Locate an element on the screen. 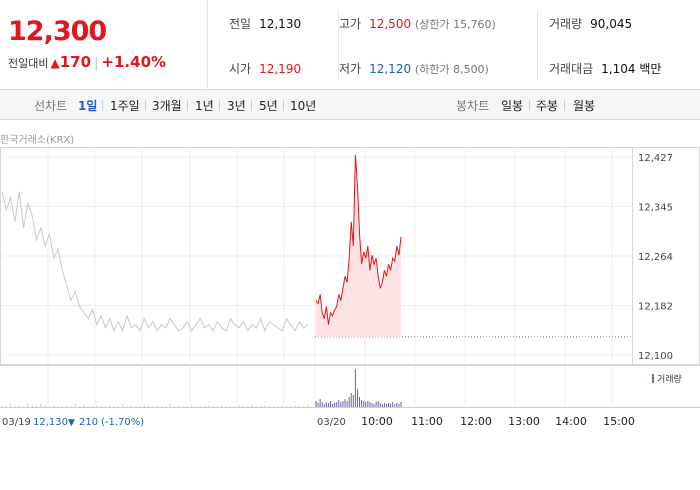 This screenshot has height=490, width=700. down-arrow-icon: ▼ is located at coordinates (71, 423).